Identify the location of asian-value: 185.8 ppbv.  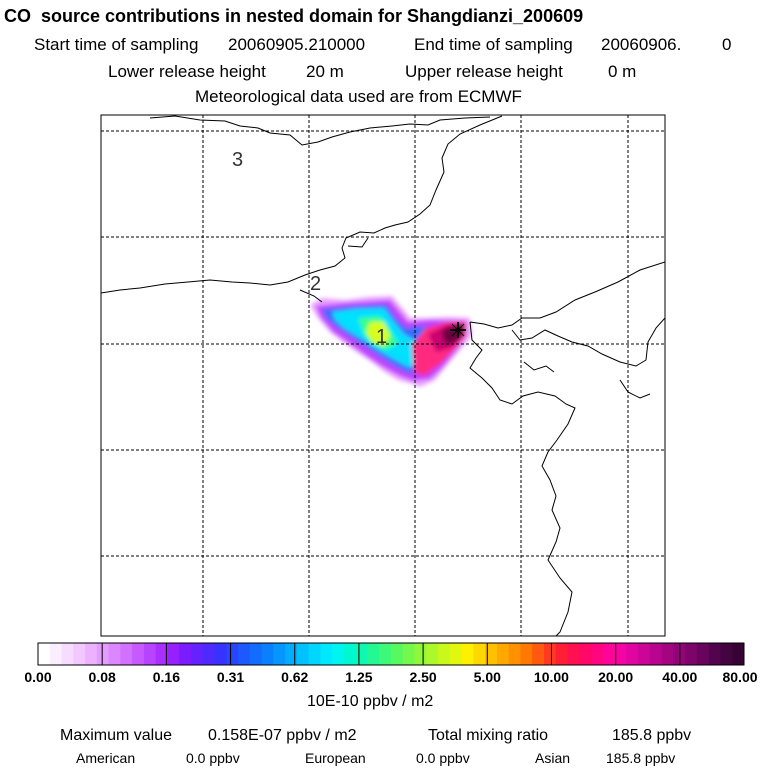
(641, 758).